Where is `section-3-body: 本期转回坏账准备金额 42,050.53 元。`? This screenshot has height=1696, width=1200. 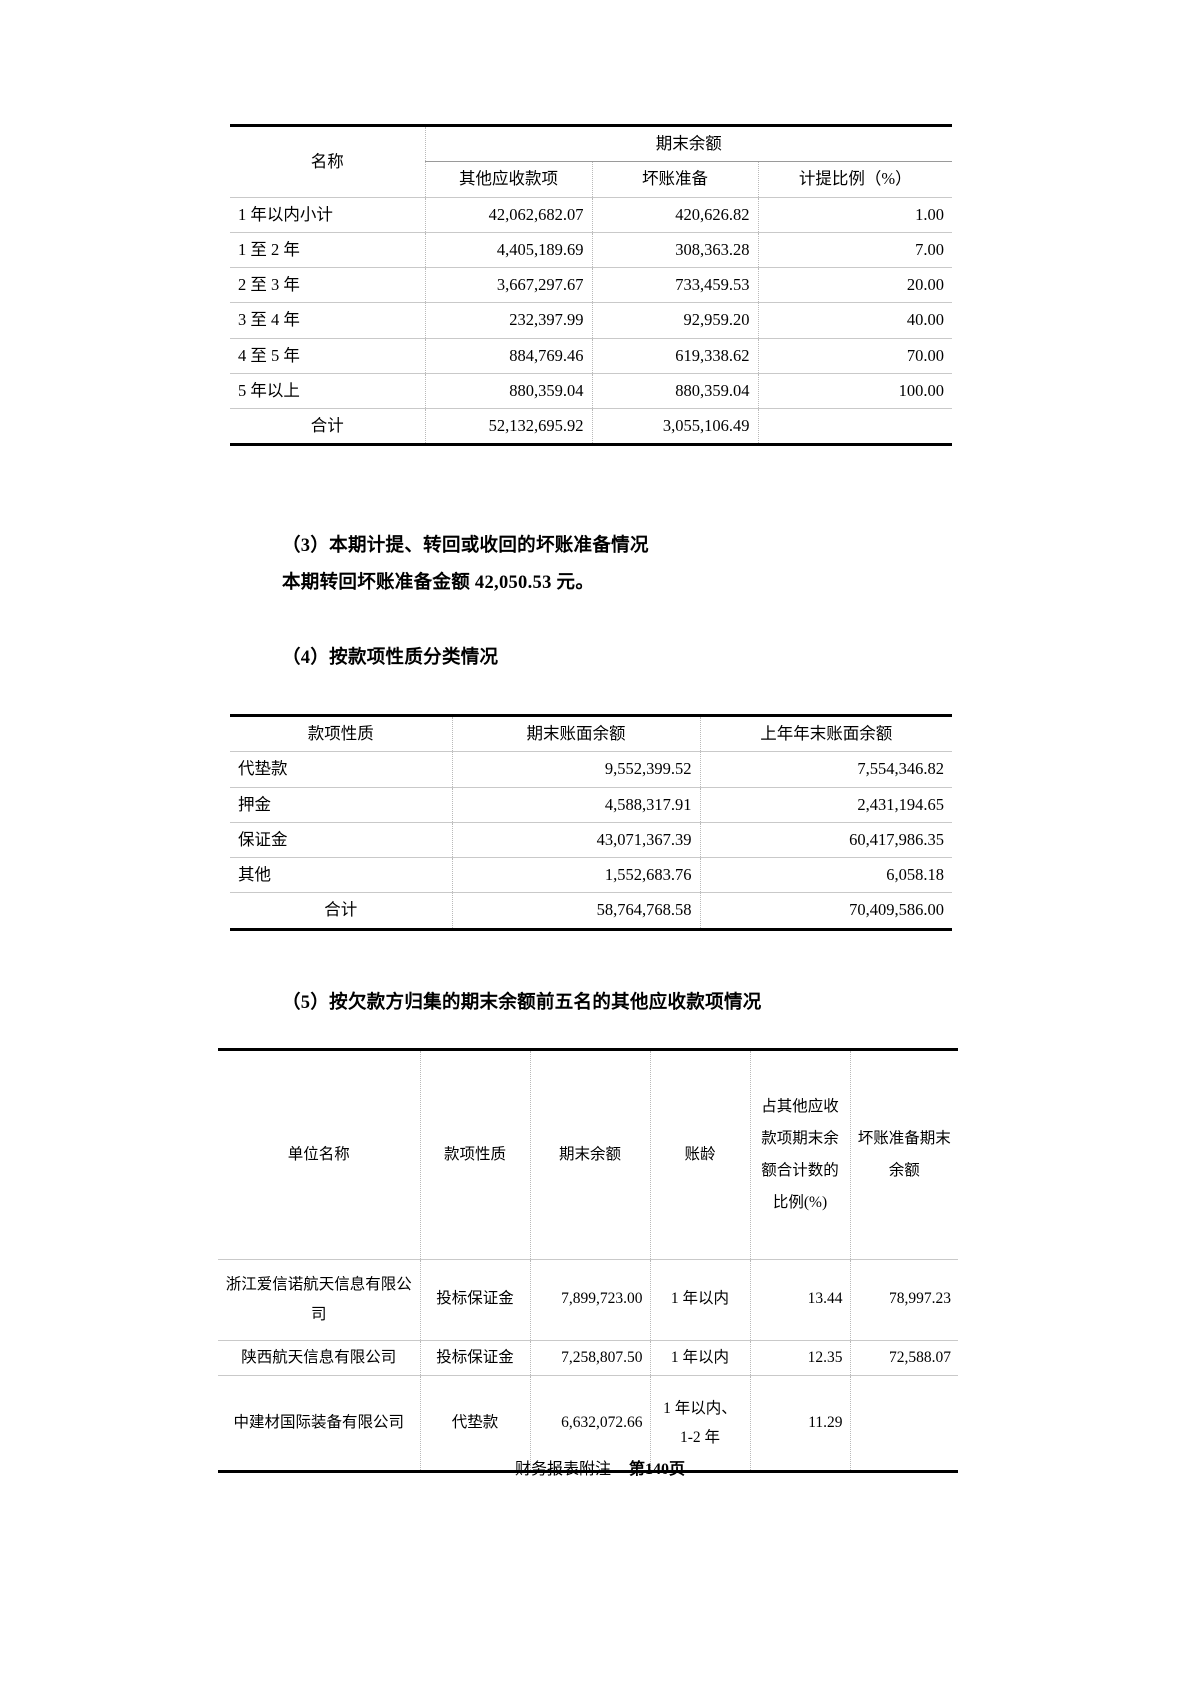
section-3-body: 本期转回坏账准备金额 42,050.53 元。 is located at coordinates (438, 583).